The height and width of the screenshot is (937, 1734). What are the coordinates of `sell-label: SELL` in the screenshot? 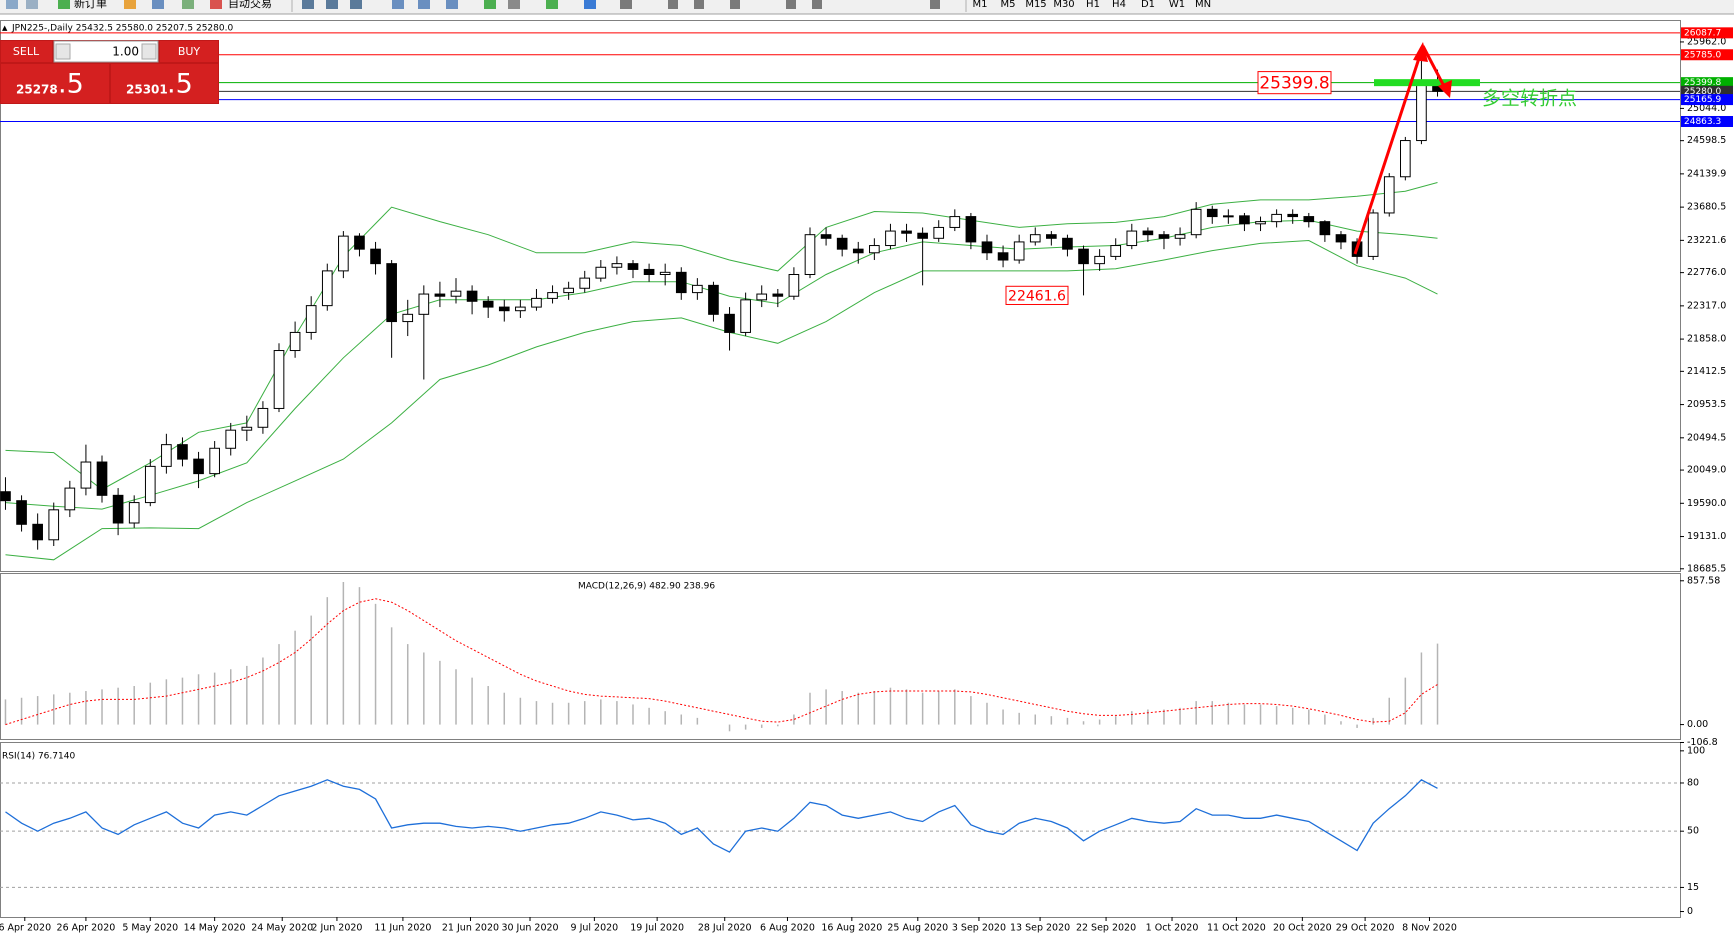 It's located at (26, 51).